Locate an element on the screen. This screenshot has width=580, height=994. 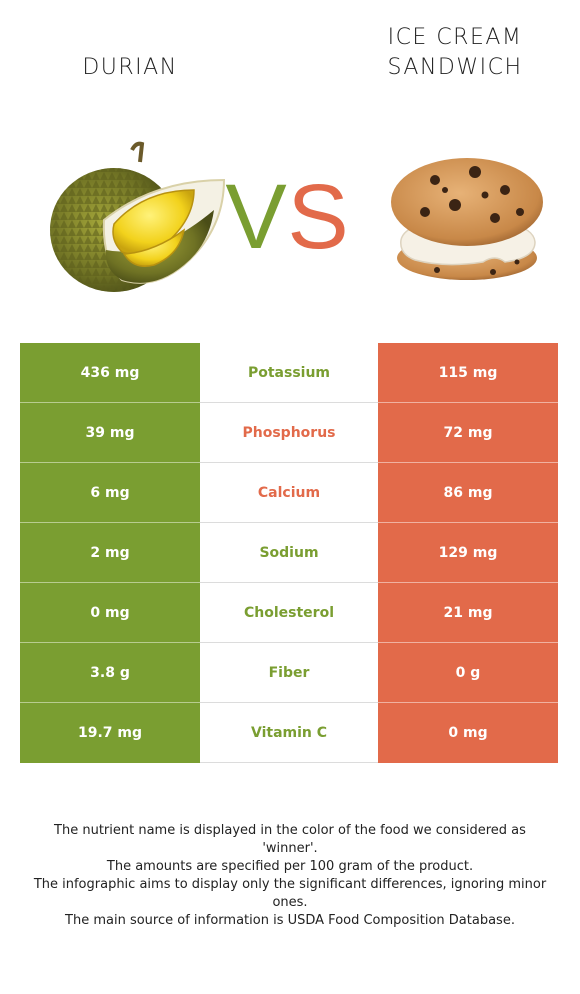
nutrient-name-cell: Potassium is located at coordinates (289, 373).